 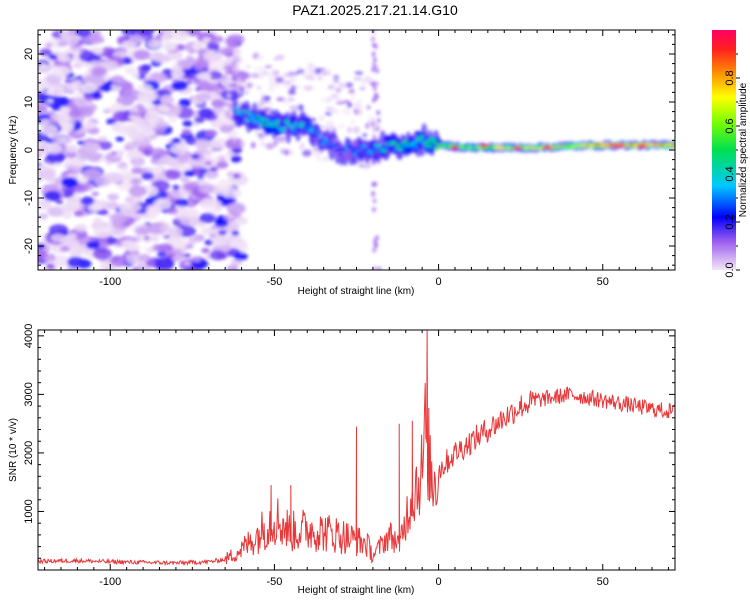 I want to click on x-tick-label: -100, so click(x=110, y=282).